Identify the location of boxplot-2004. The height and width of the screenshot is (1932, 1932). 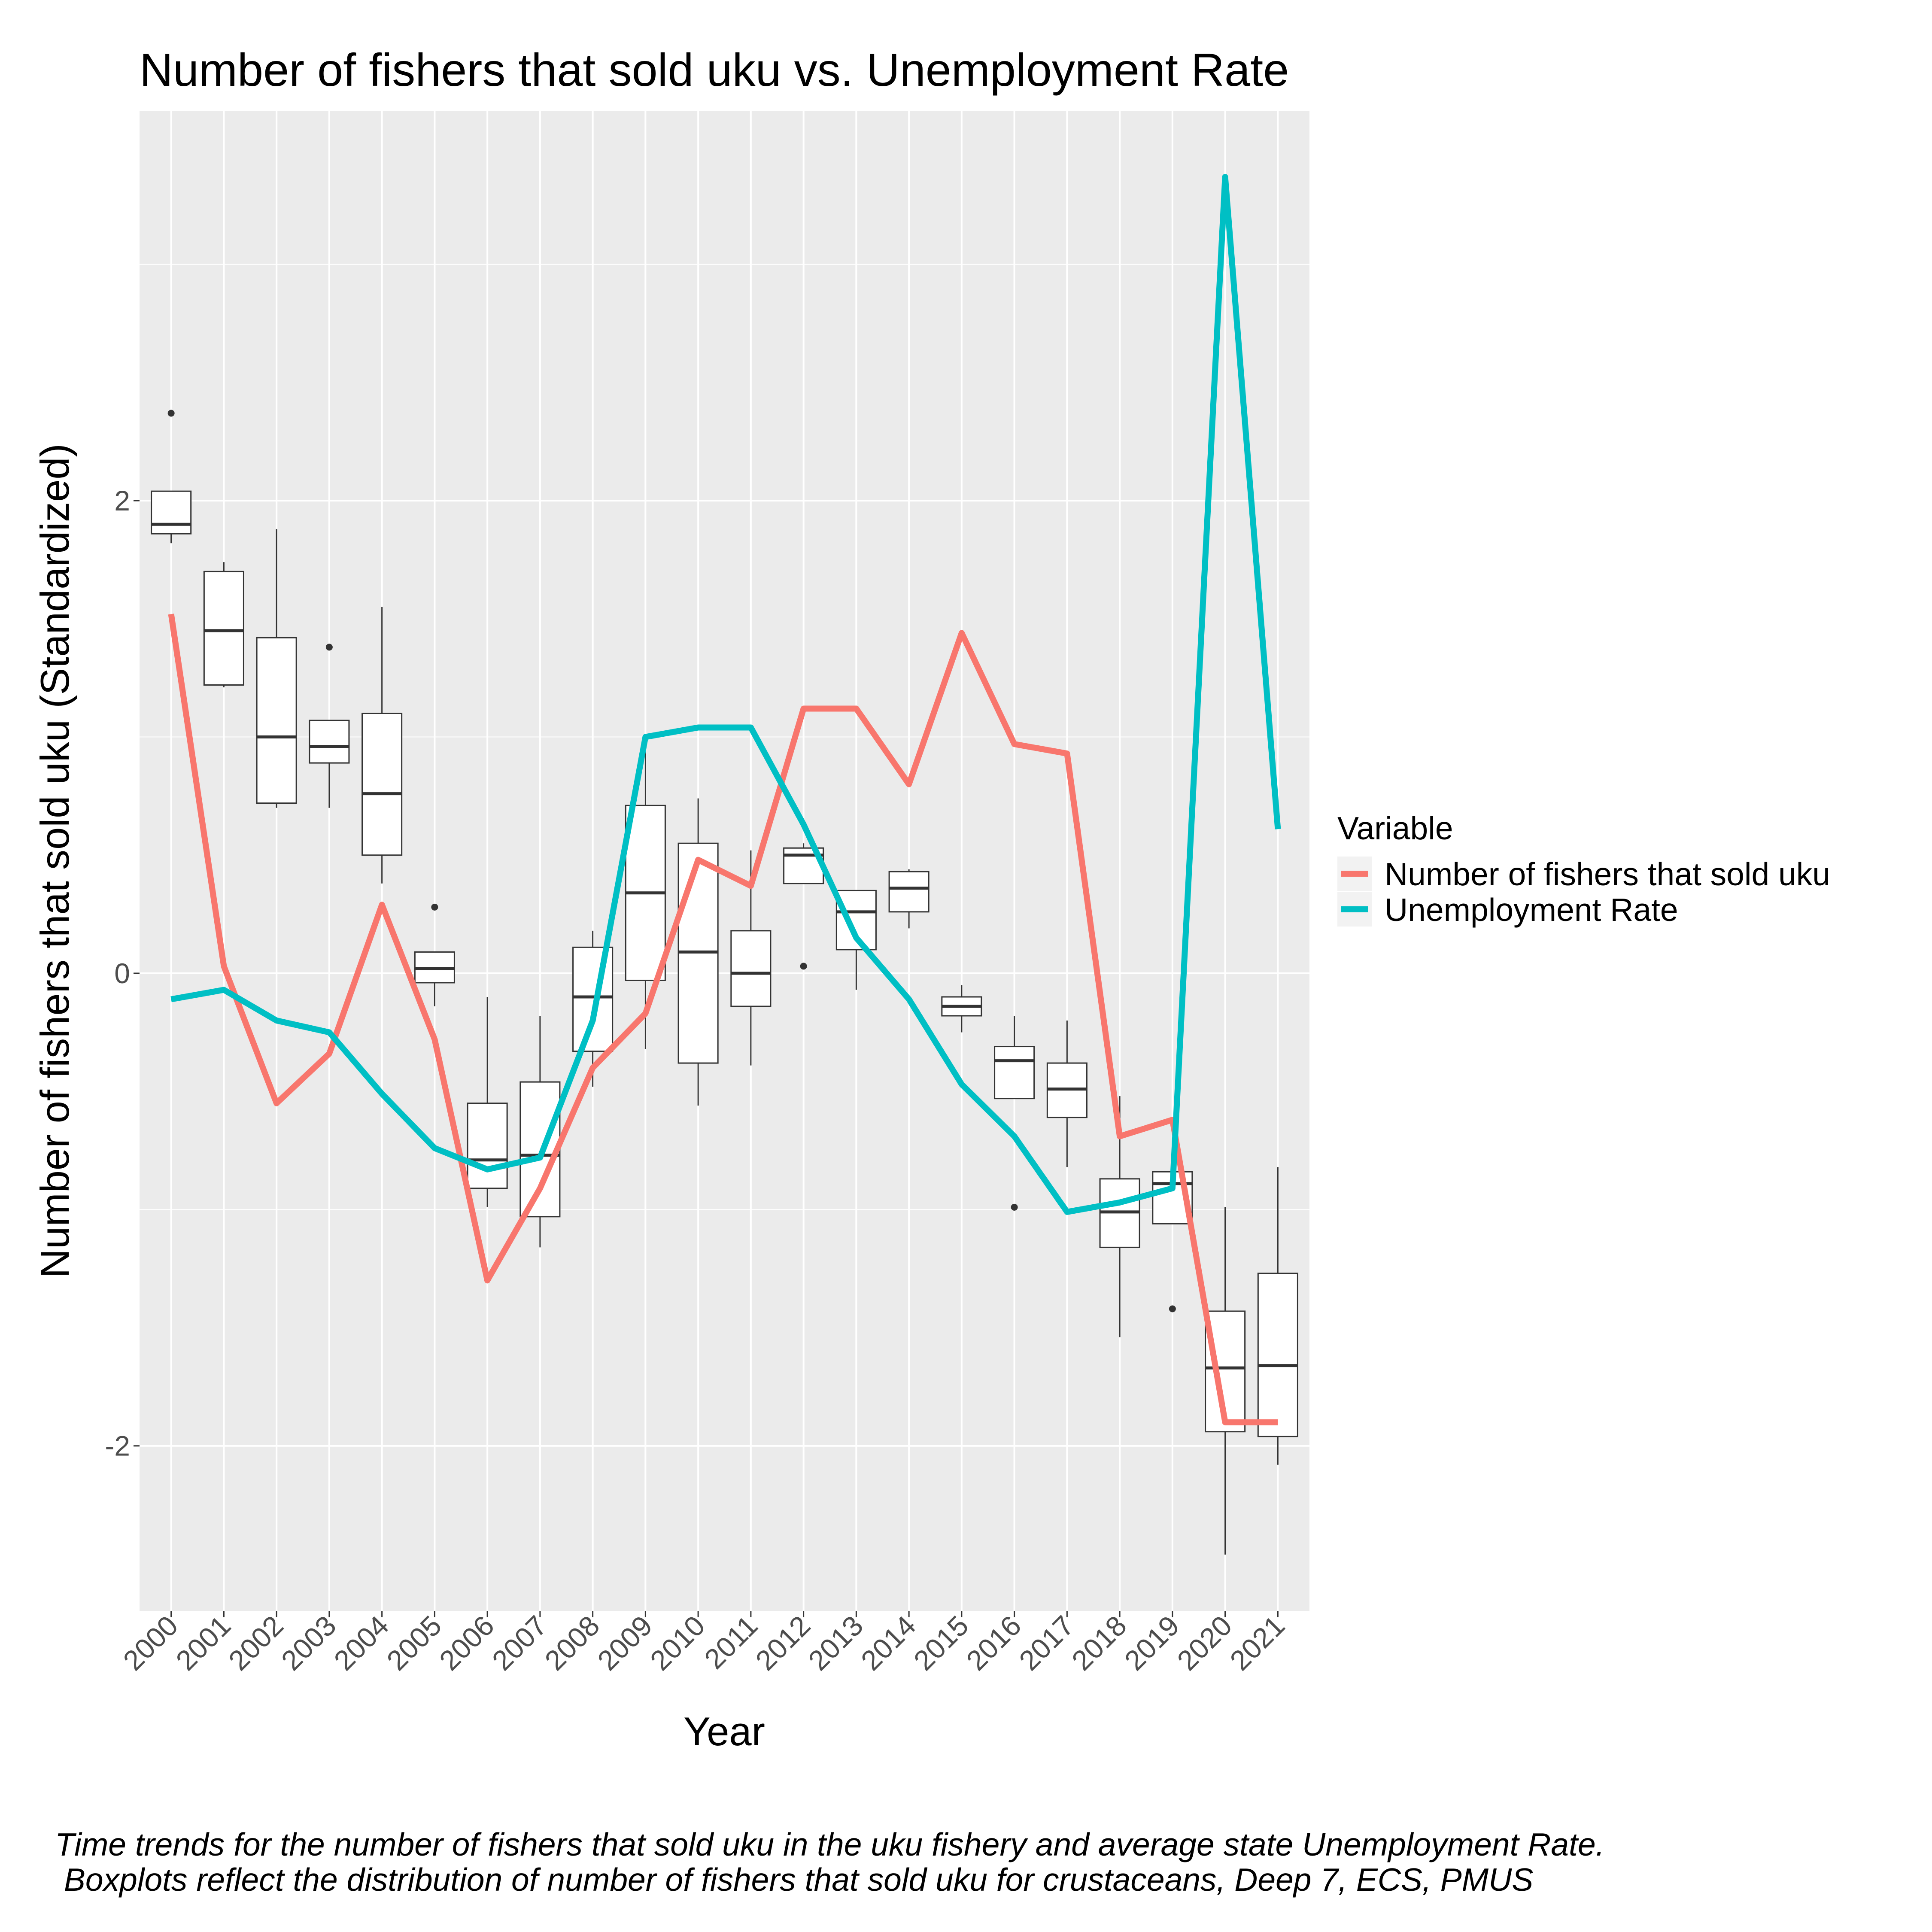
(382, 746).